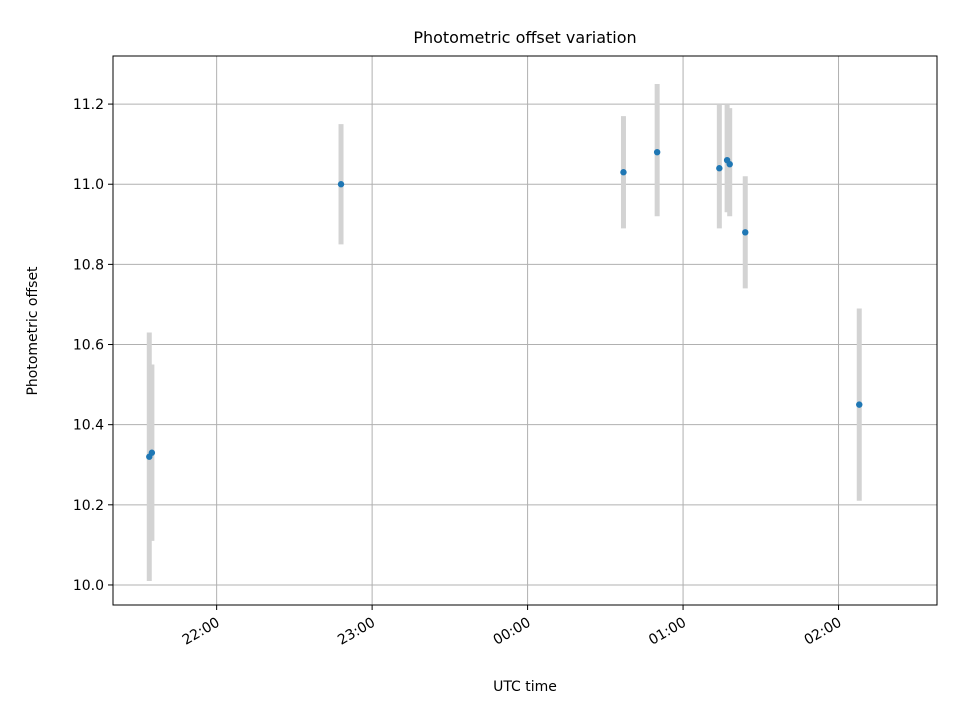  What do you see at coordinates (524, 37) in the screenshot?
I see `chart-title: Photometric offset variation` at bounding box center [524, 37].